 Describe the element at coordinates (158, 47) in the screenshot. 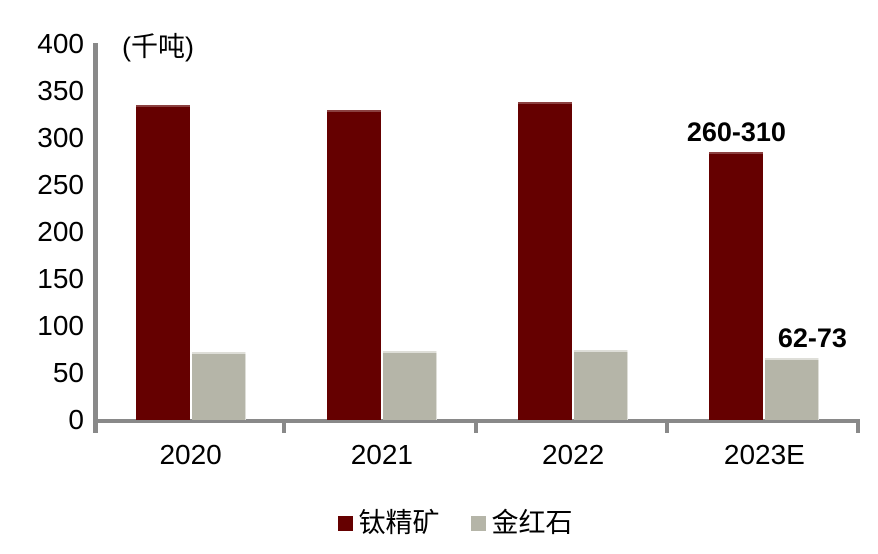

I see `y-axis-unit-label: (千吨)` at that location.